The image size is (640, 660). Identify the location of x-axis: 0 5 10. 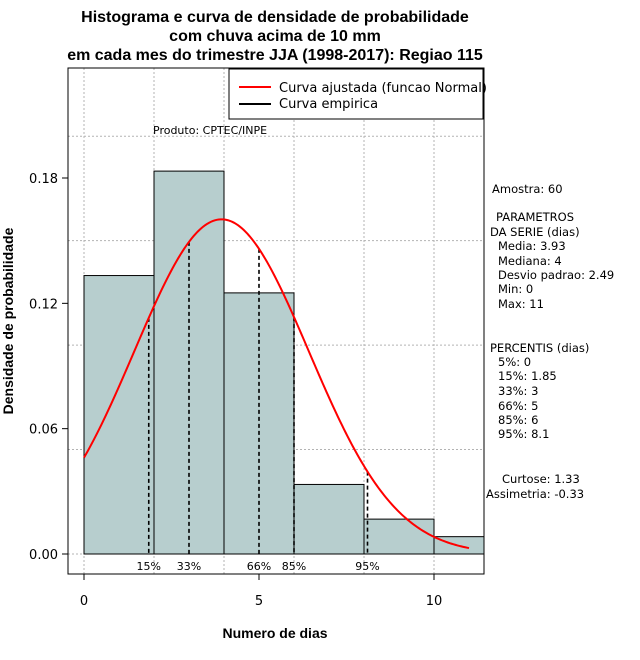
(261, 591).